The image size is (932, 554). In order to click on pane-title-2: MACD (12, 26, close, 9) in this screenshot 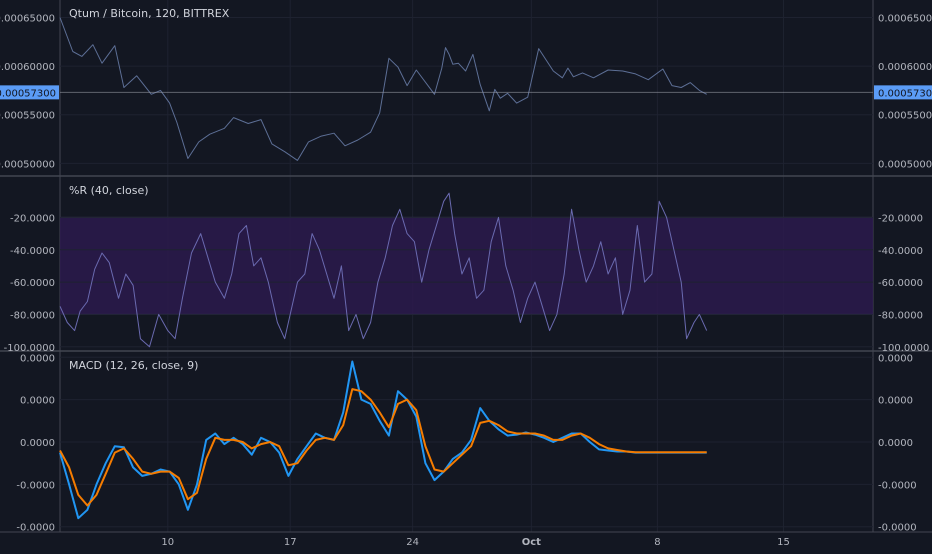, I will do `click(133, 365)`.